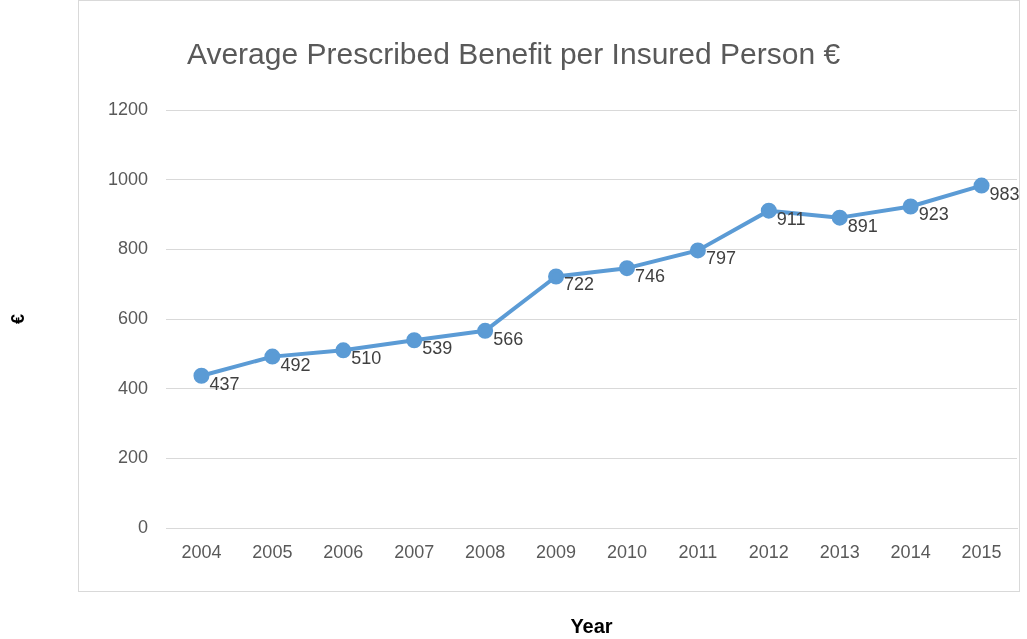 This screenshot has height=639, width=1027. I want to click on y-tick-label: 1000, so click(127, 178).